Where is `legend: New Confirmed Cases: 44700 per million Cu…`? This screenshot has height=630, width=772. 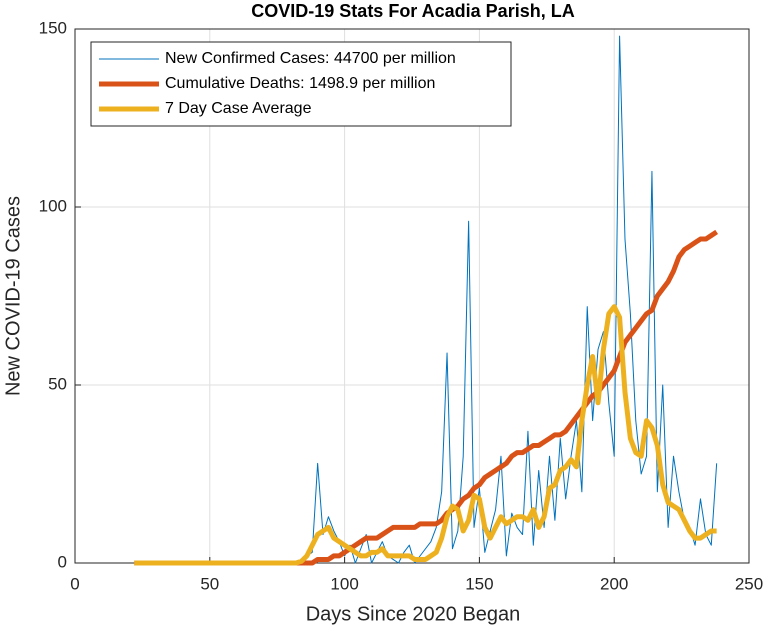 legend: New Confirmed Cases: 44700 per million Cu… is located at coordinates (301, 84).